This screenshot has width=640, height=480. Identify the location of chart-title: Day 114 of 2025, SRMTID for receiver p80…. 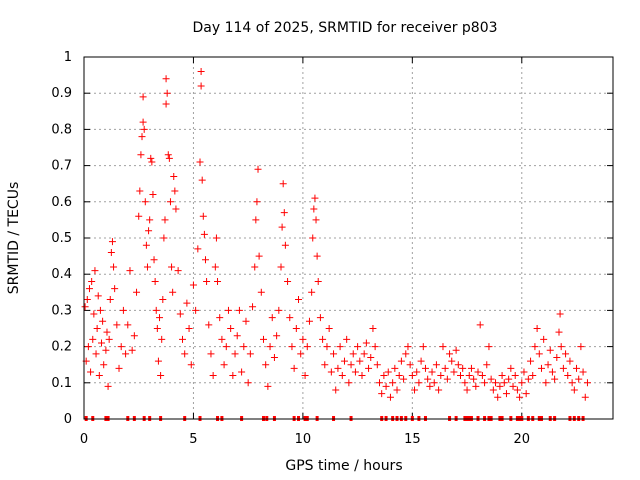
(344, 28).